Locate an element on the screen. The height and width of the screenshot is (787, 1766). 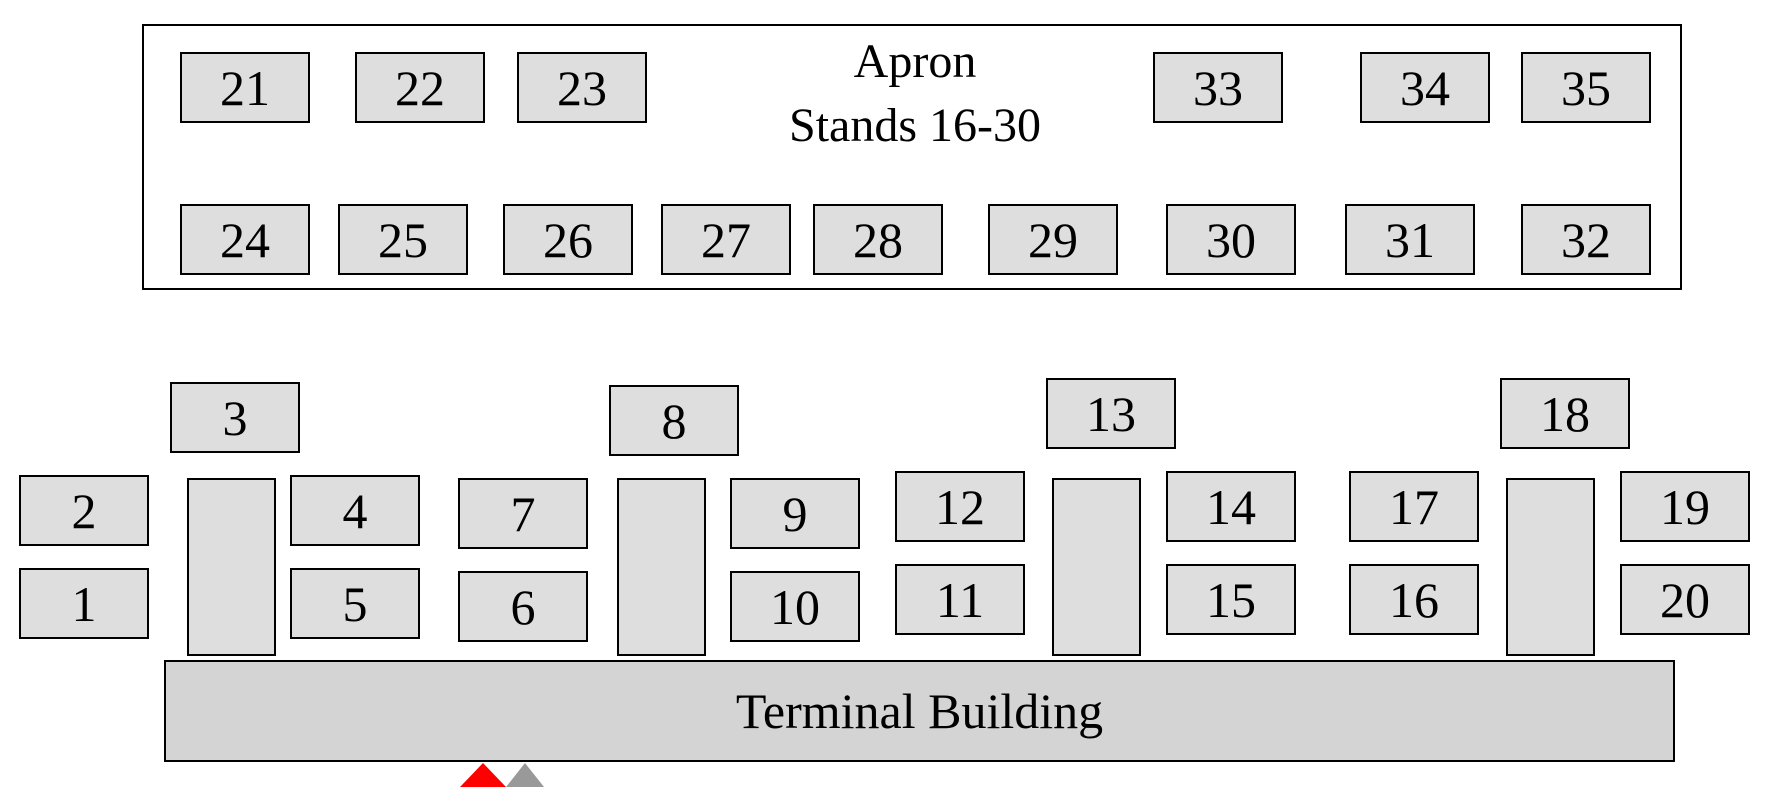
stand-27: 27 is located at coordinates (726, 239).